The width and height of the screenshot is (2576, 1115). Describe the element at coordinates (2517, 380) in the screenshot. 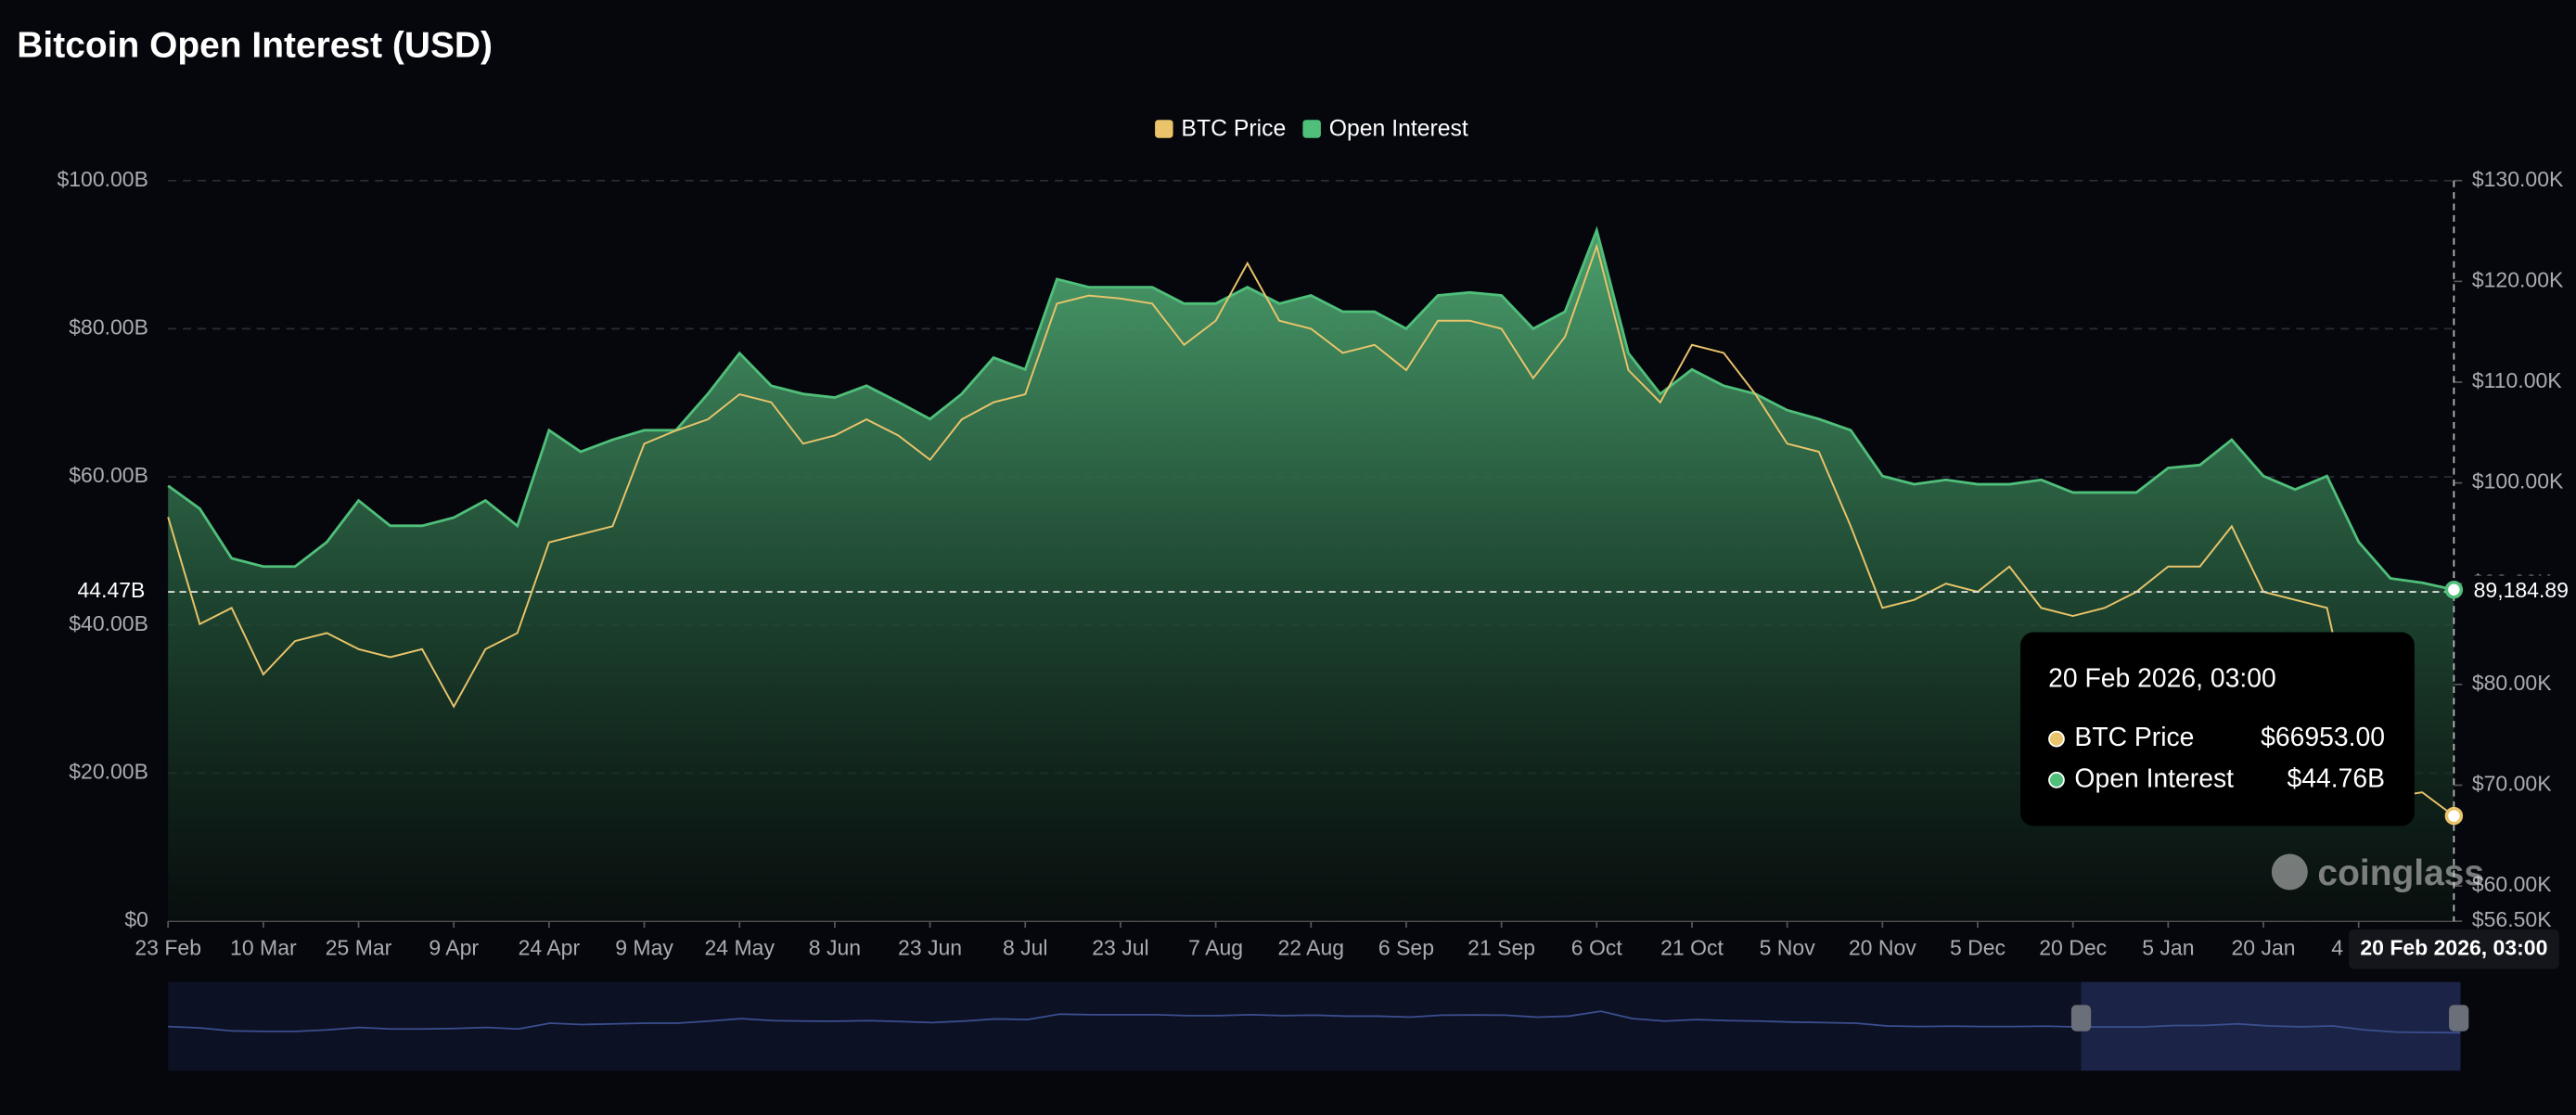

I see `y2-tick-label: $110.00K` at that location.